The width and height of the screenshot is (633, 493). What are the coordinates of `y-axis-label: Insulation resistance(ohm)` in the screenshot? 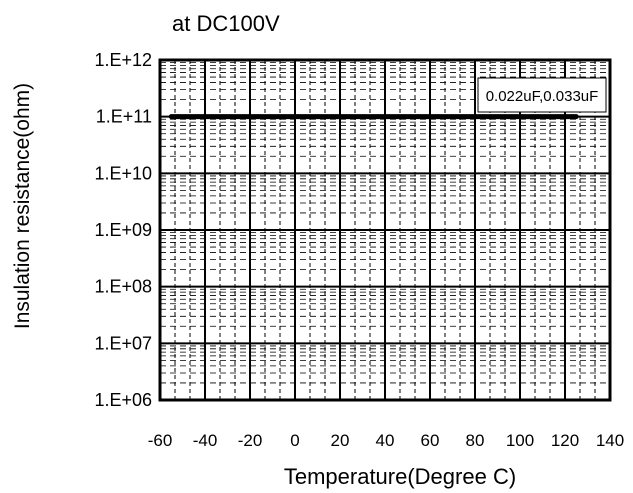 It's located at (22, 206).